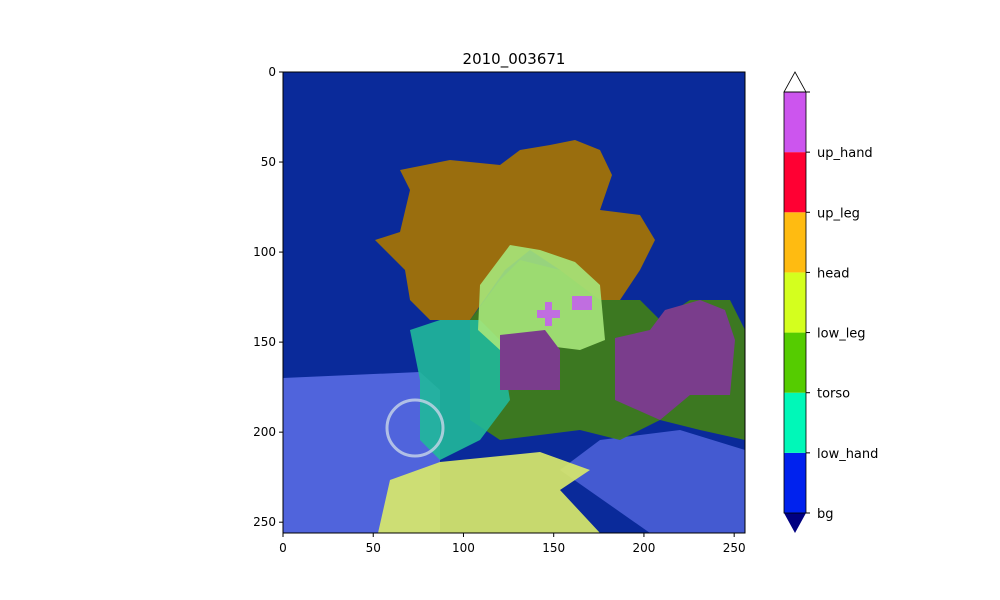 This screenshot has width=1000, height=600. What do you see at coordinates (512, 544) in the screenshot?
I see `x-ticks: 0 50 100 150 200 250` at bounding box center [512, 544].